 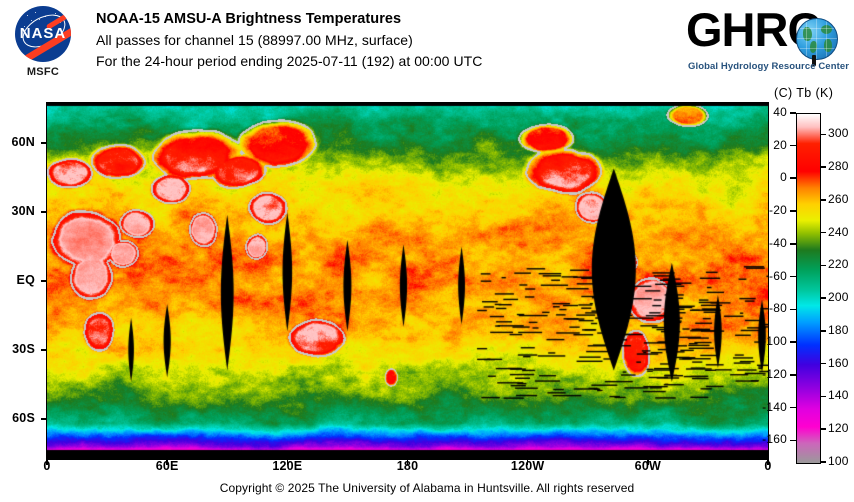 What do you see at coordinates (838, 329) in the screenshot?
I see `colorbar-kelvin-label: 180` at bounding box center [838, 329].